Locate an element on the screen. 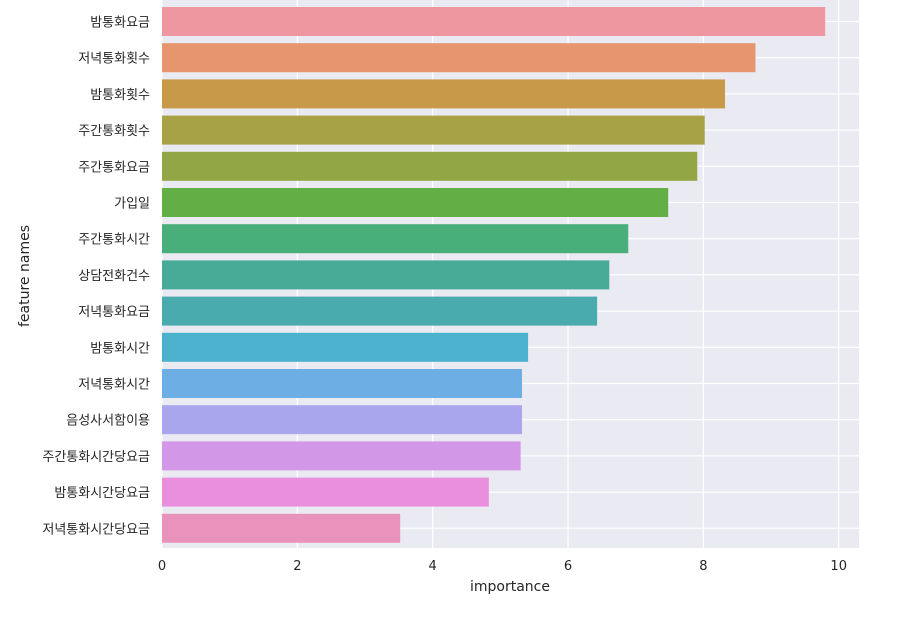  y-axis-label: feature names is located at coordinates (25, 276).